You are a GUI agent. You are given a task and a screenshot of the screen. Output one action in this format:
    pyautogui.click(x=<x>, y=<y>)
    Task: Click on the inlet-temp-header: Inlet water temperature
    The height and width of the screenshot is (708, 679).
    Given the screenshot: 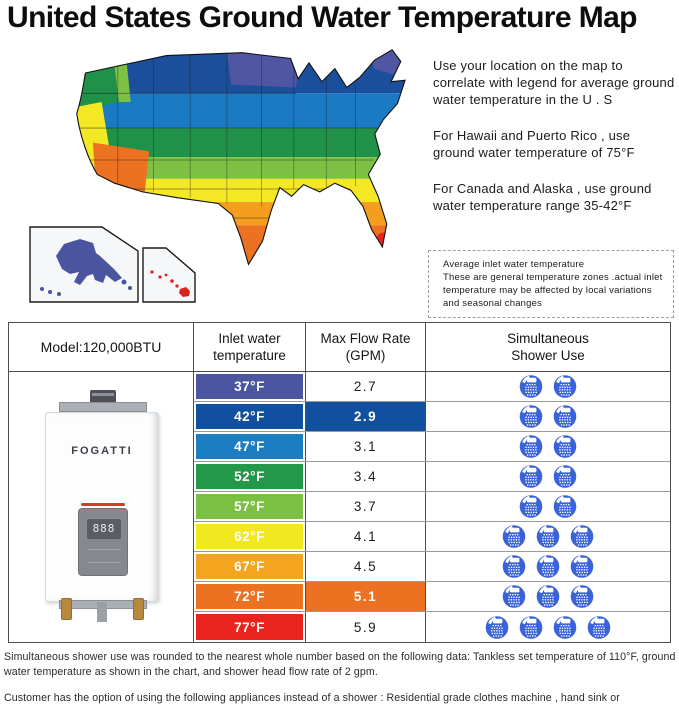 What is the action you would take?
    pyautogui.click(x=250, y=347)
    